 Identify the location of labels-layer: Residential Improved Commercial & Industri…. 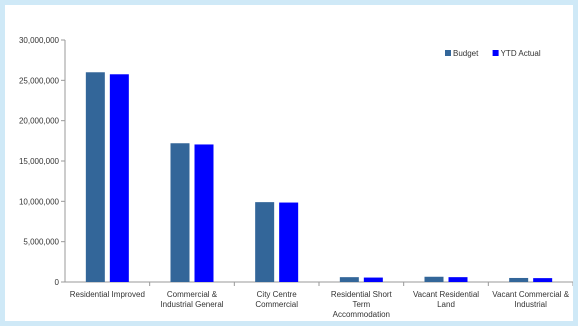
(320, 304).